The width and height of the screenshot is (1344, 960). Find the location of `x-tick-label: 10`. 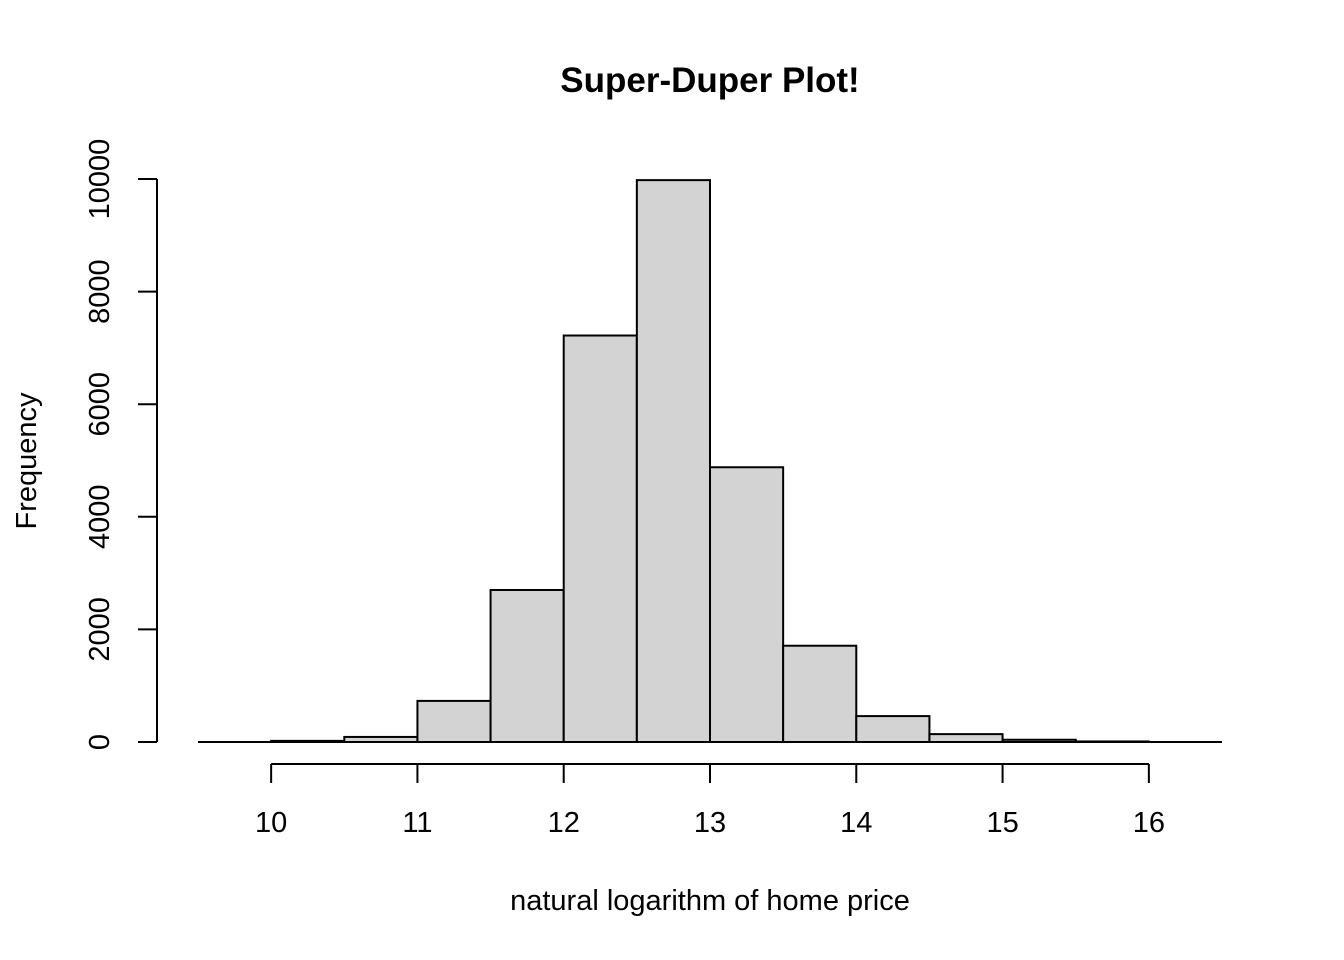

x-tick-label: 10 is located at coordinates (271, 823).